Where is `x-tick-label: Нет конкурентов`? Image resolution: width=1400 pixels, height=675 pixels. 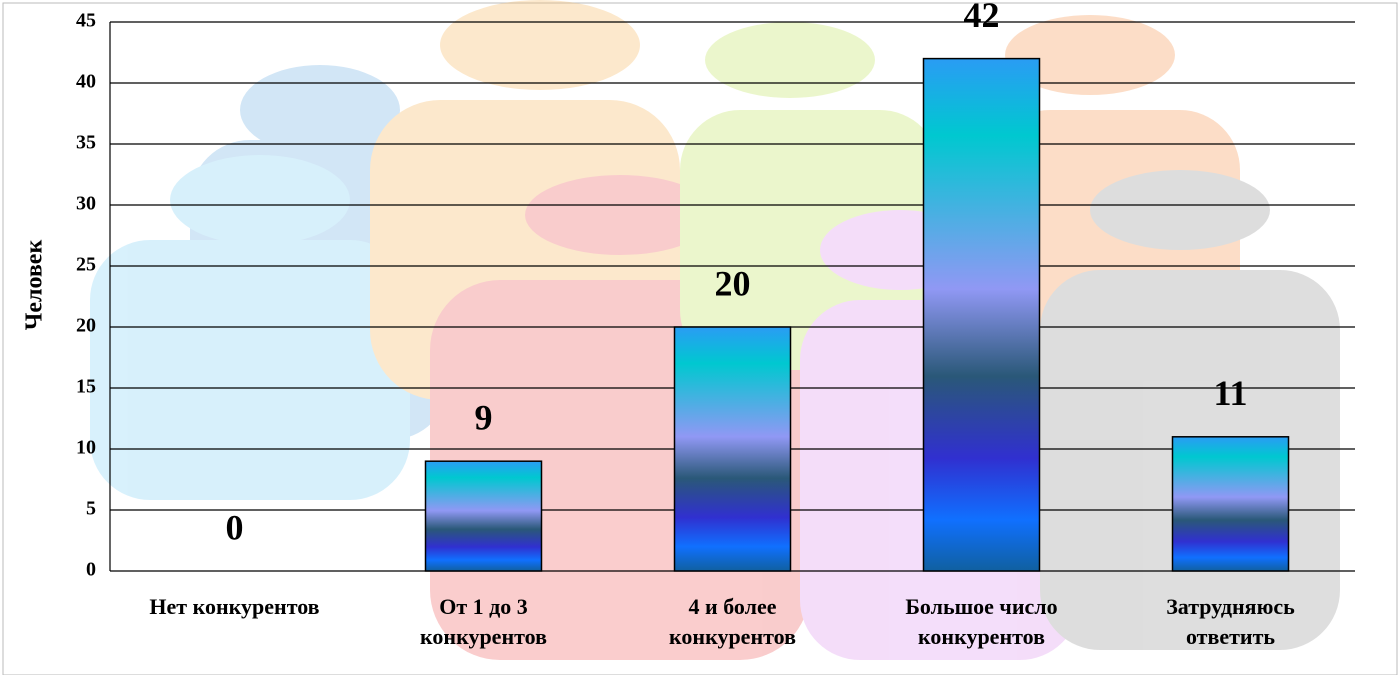 x-tick-label: Нет конкурентов is located at coordinates (234, 606).